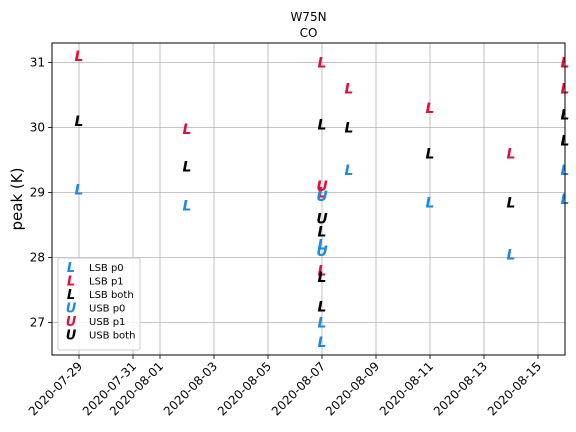 This screenshot has height=432, width=576. Describe the element at coordinates (322, 220) in the screenshot. I see `data-point-usb-both: U` at that location.